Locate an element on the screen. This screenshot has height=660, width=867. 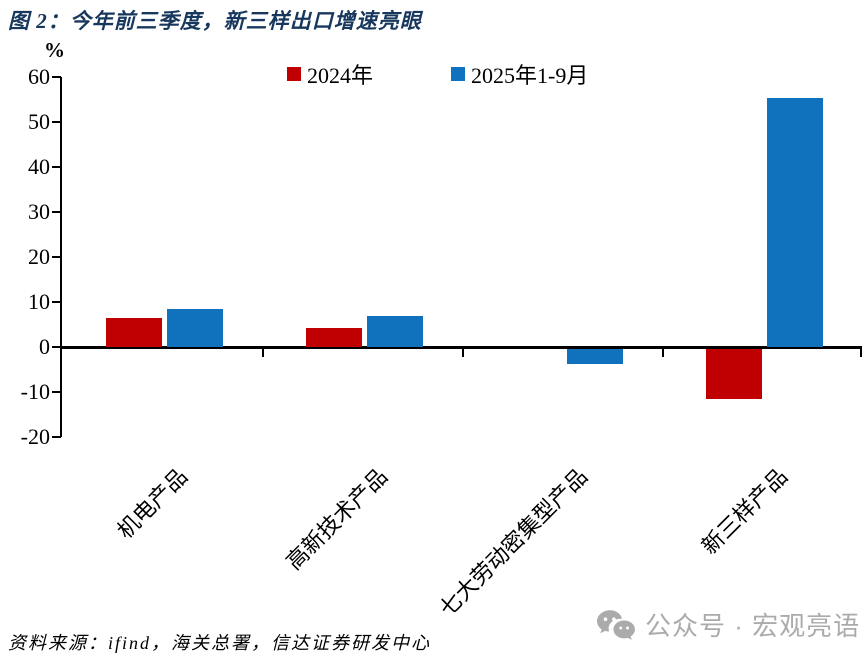
watermark-text: 公众号 · 宏观亮语 is located at coordinates (753, 626).